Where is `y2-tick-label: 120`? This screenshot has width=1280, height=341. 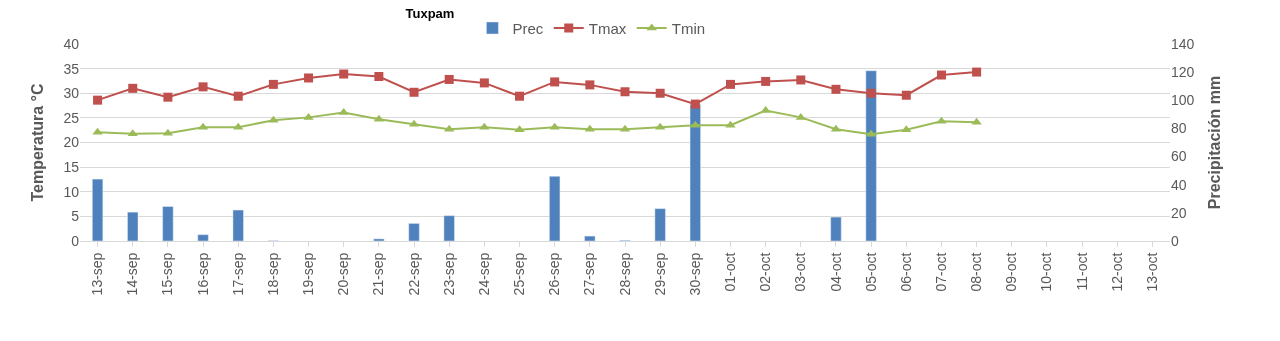
y2-tick-label: 120 is located at coordinates (1183, 72).